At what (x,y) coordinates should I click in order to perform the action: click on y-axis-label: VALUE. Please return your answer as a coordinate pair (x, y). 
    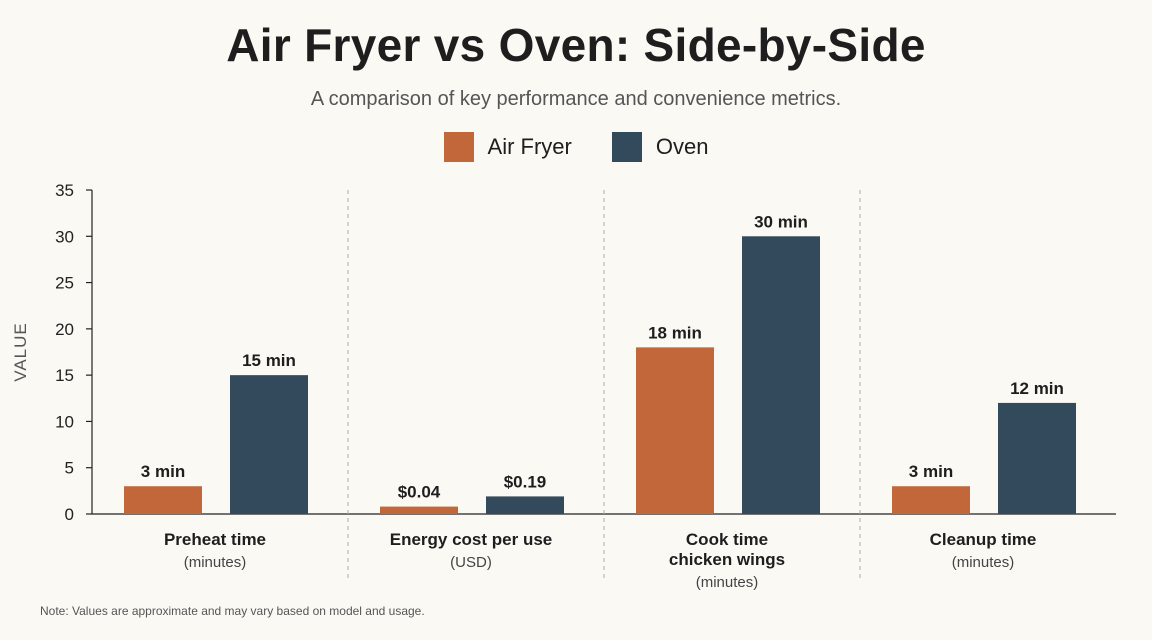
    Looking at the image, I should click on (20, 352).